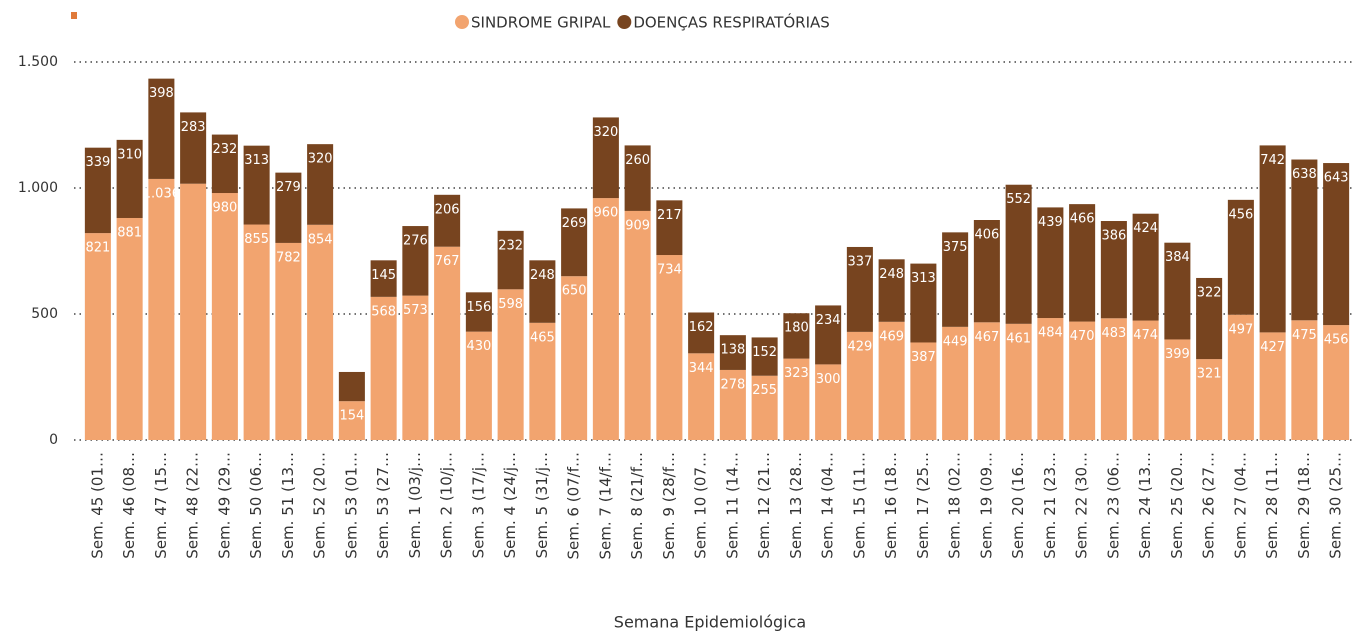 This screenshot has height=637, width=1356. Describe the element at coordinates (637, 225) in the screenshot. I see `data-label: 909` at that location.